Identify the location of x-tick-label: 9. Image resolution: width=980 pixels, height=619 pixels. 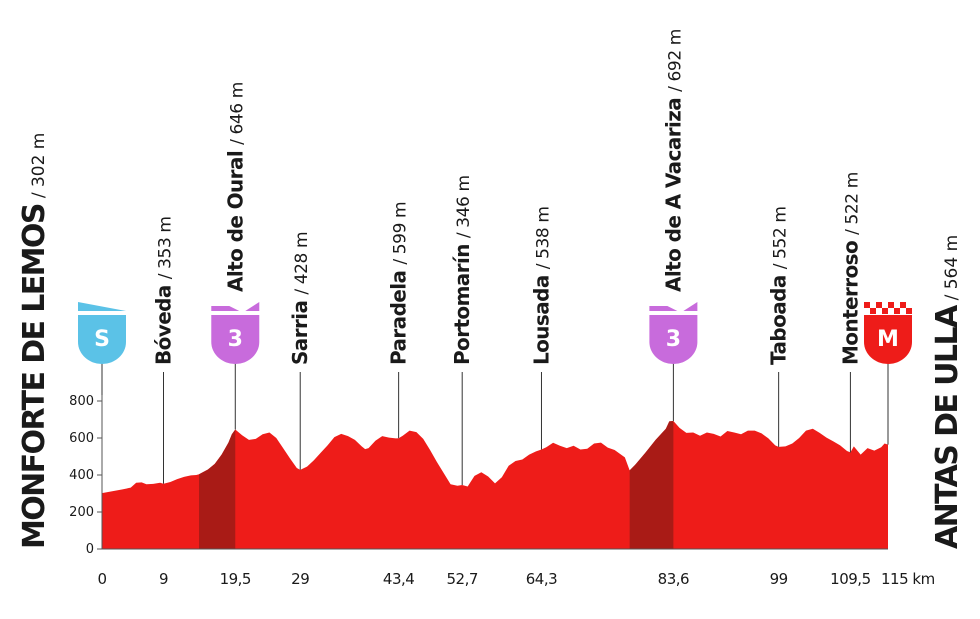
(163, 579).